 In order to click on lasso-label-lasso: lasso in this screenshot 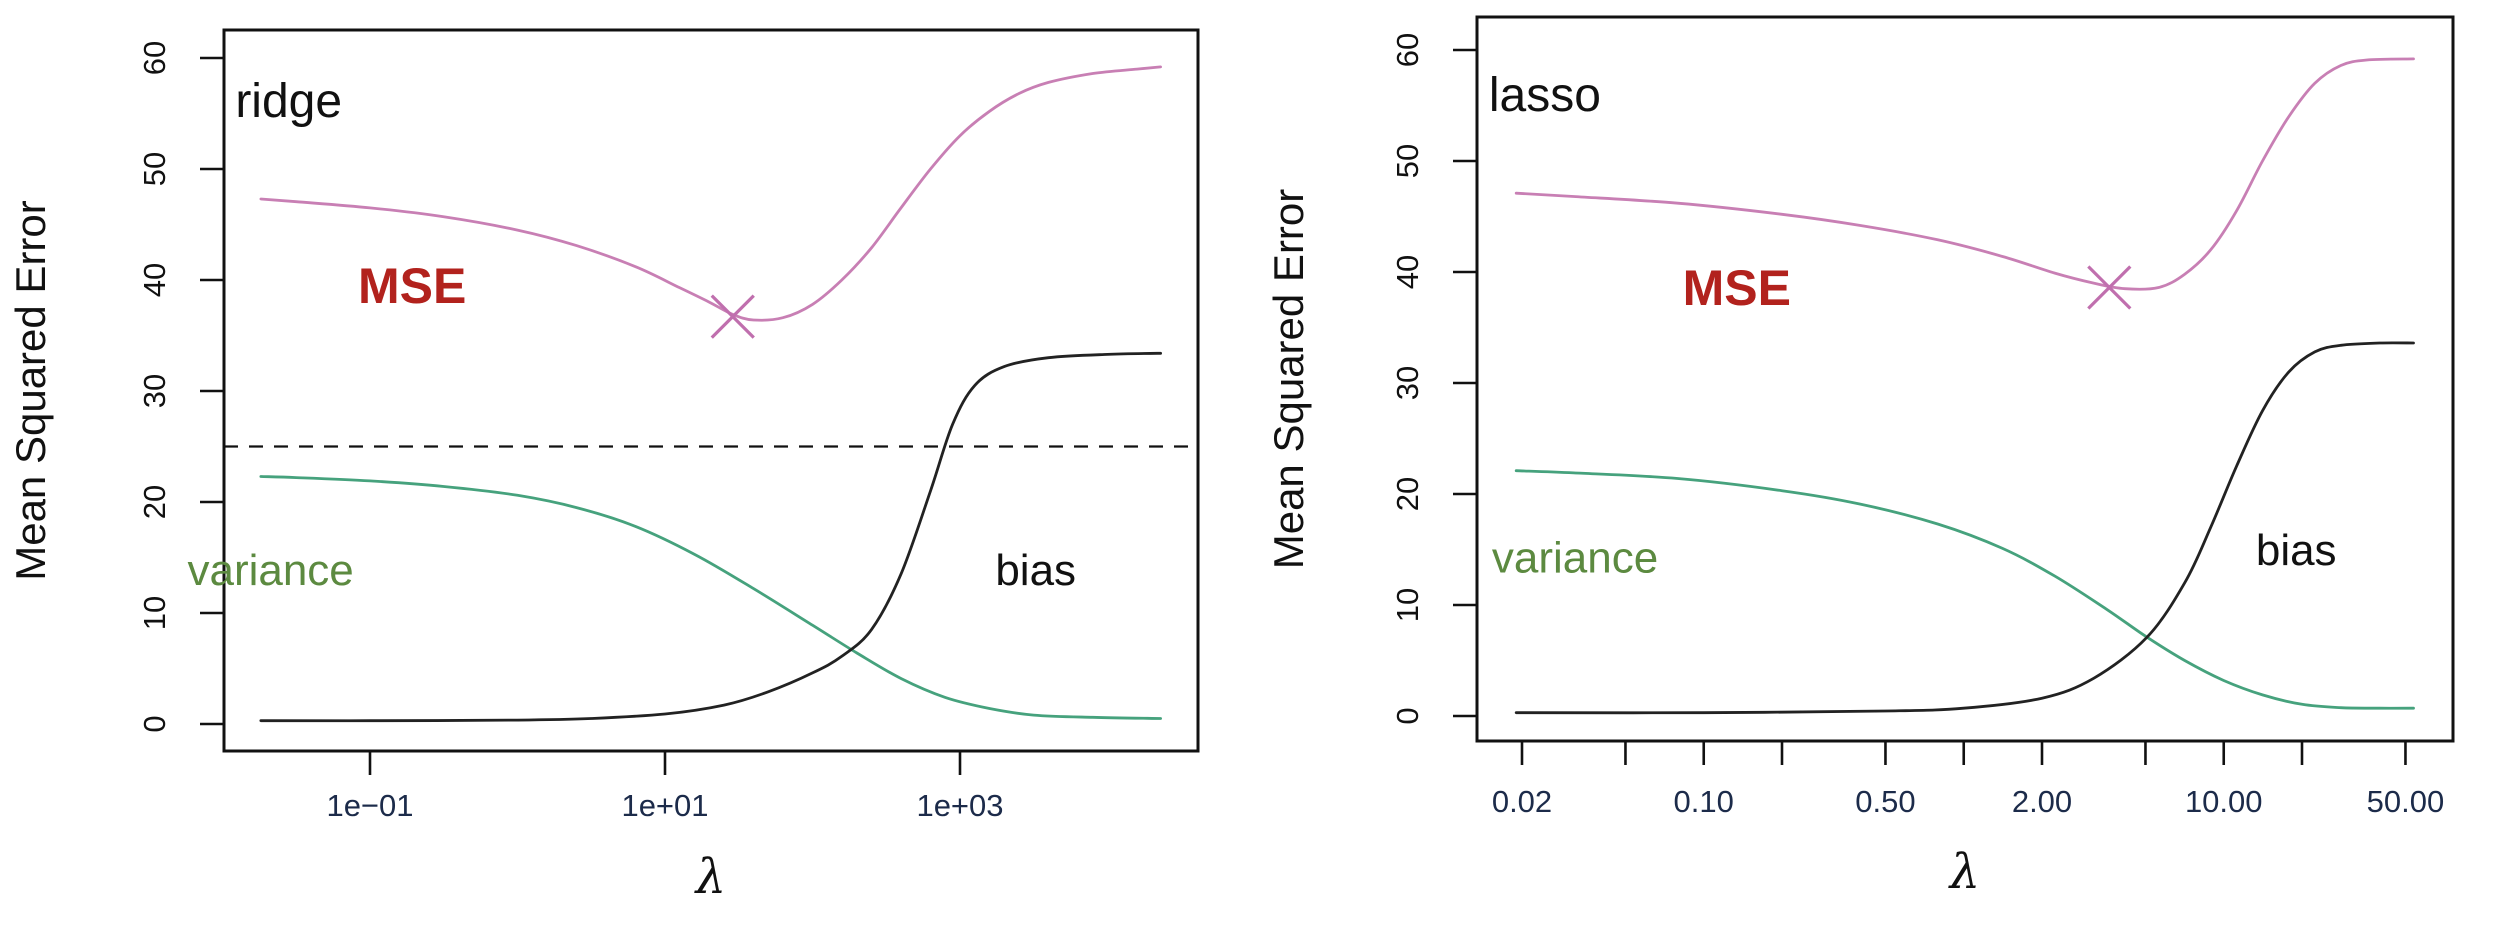, I will do `click(1545, 95)`.